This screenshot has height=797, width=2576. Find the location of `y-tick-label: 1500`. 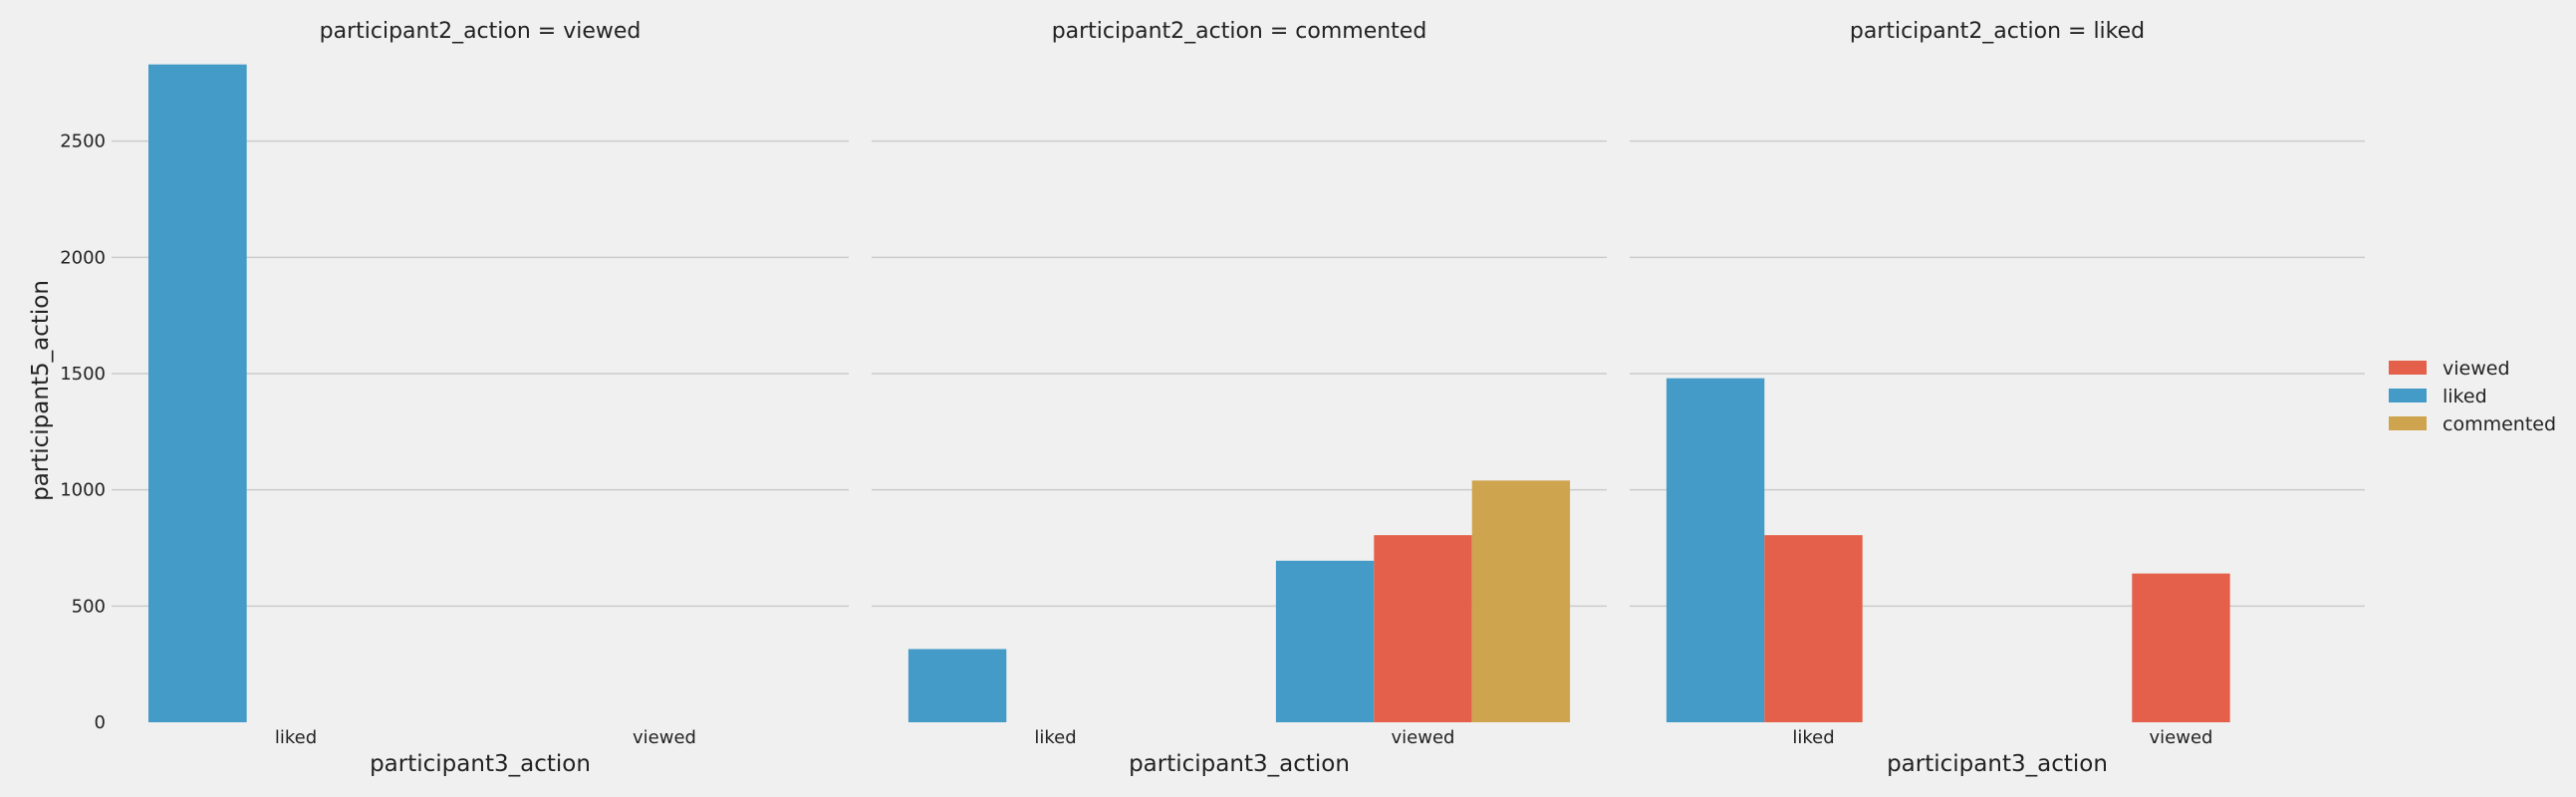

y-tick-label: 1500 is located at coordinates (83, 374).